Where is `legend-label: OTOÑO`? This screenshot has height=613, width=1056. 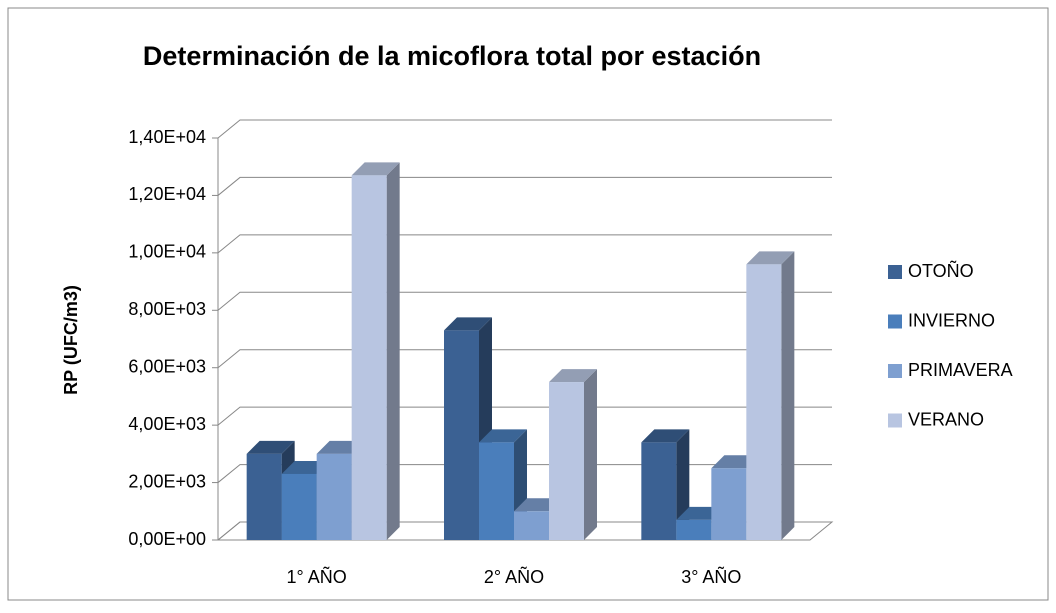 legend-label: OTOÑO is located at coordinates (941, 270).